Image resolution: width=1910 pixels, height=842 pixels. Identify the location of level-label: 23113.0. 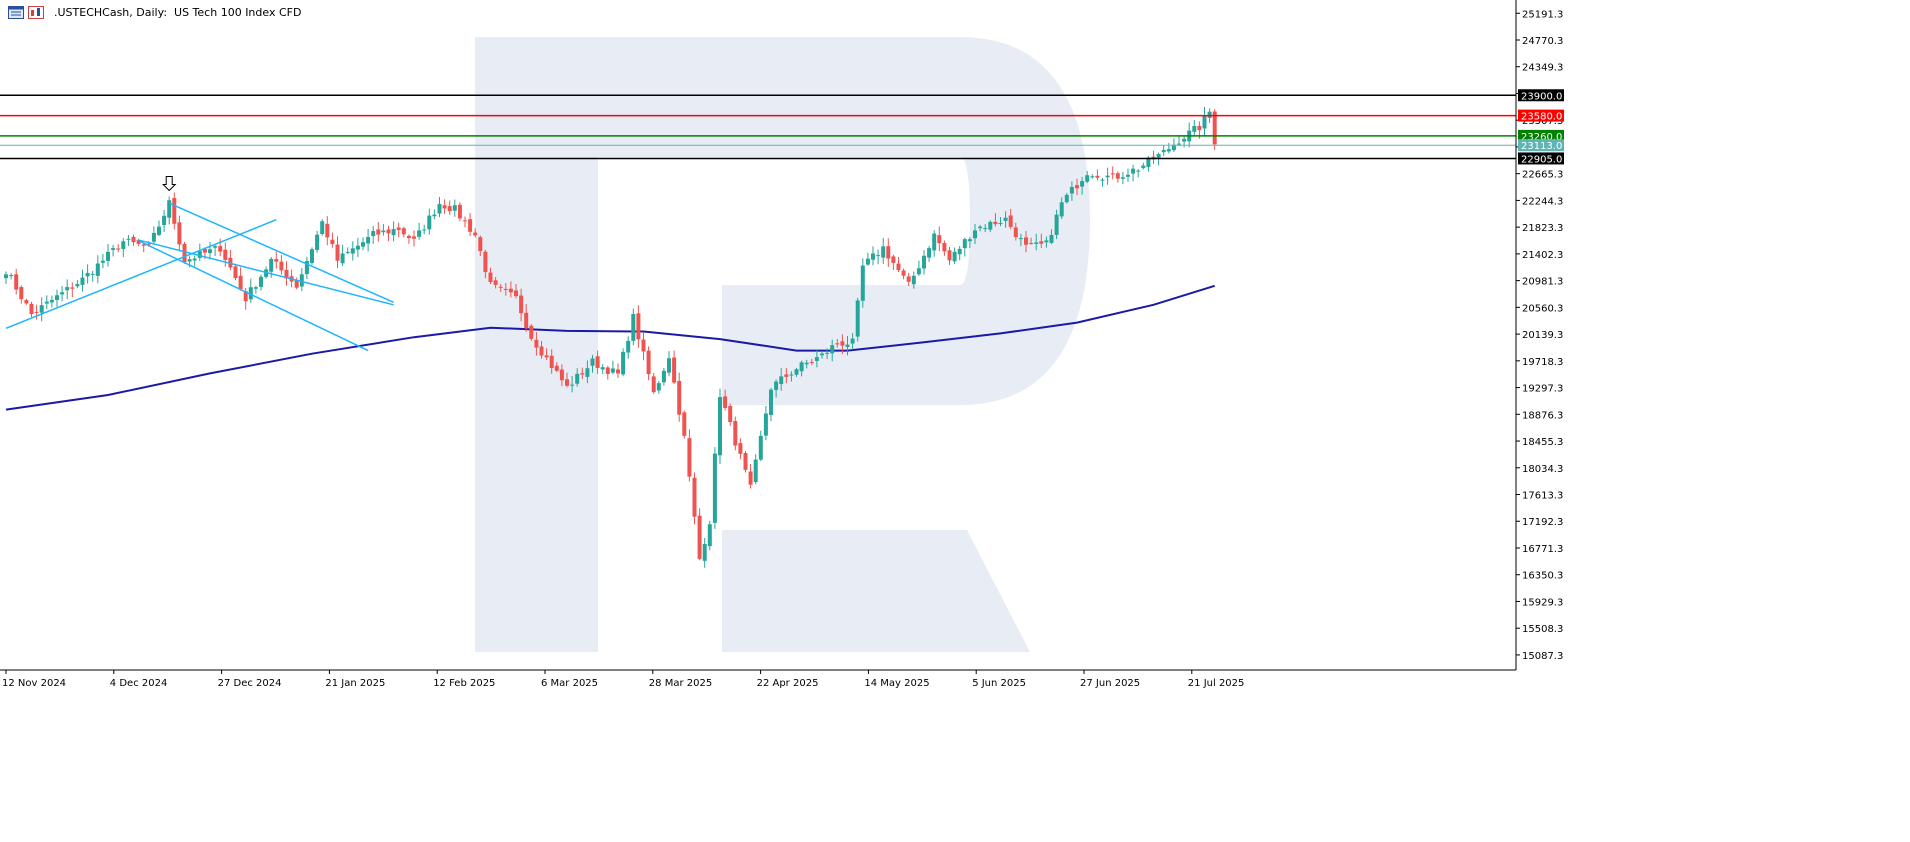
(1541, 146).